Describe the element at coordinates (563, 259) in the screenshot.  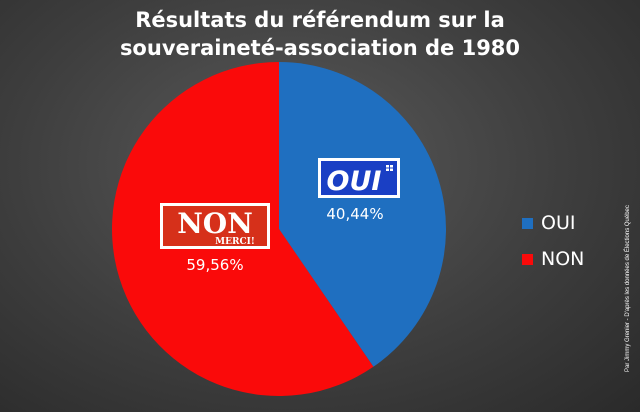
I see `legend-label-non: NON` at that location.